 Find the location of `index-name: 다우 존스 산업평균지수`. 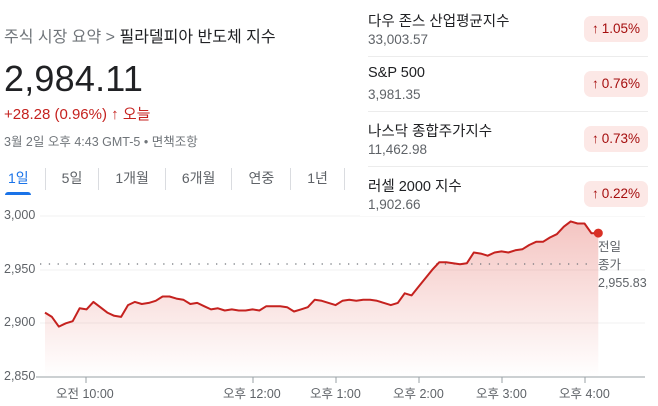

index-name: 다우 존스 산업평균지수 is located at coordinates (439, 22).